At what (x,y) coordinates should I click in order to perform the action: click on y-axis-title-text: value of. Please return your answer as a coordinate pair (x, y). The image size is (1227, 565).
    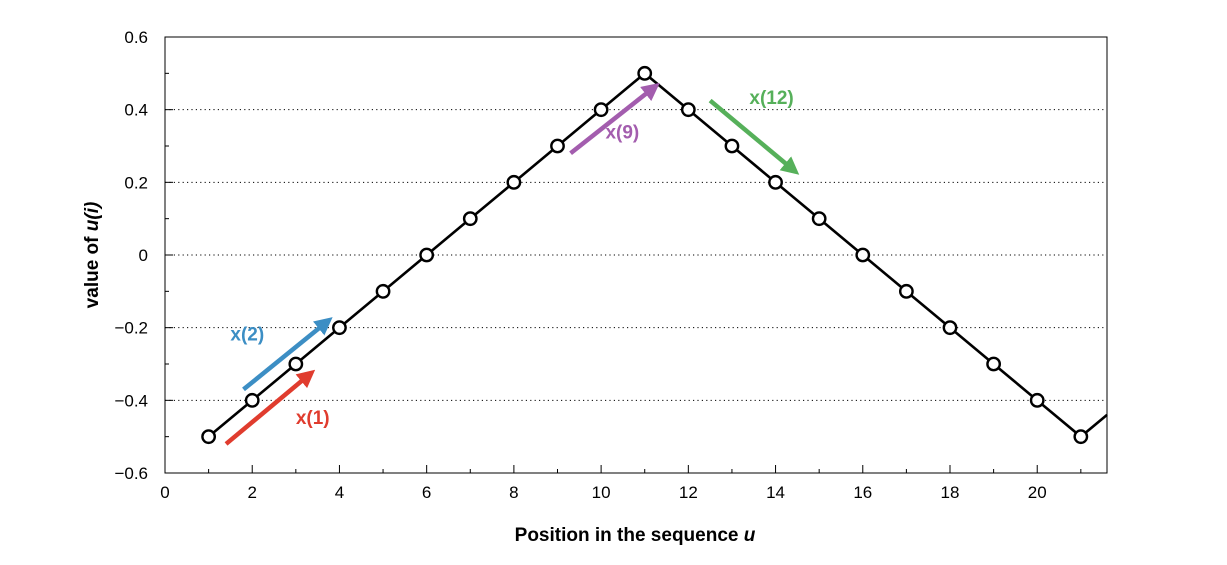
    Looking at the image, I should click on (92, 272).